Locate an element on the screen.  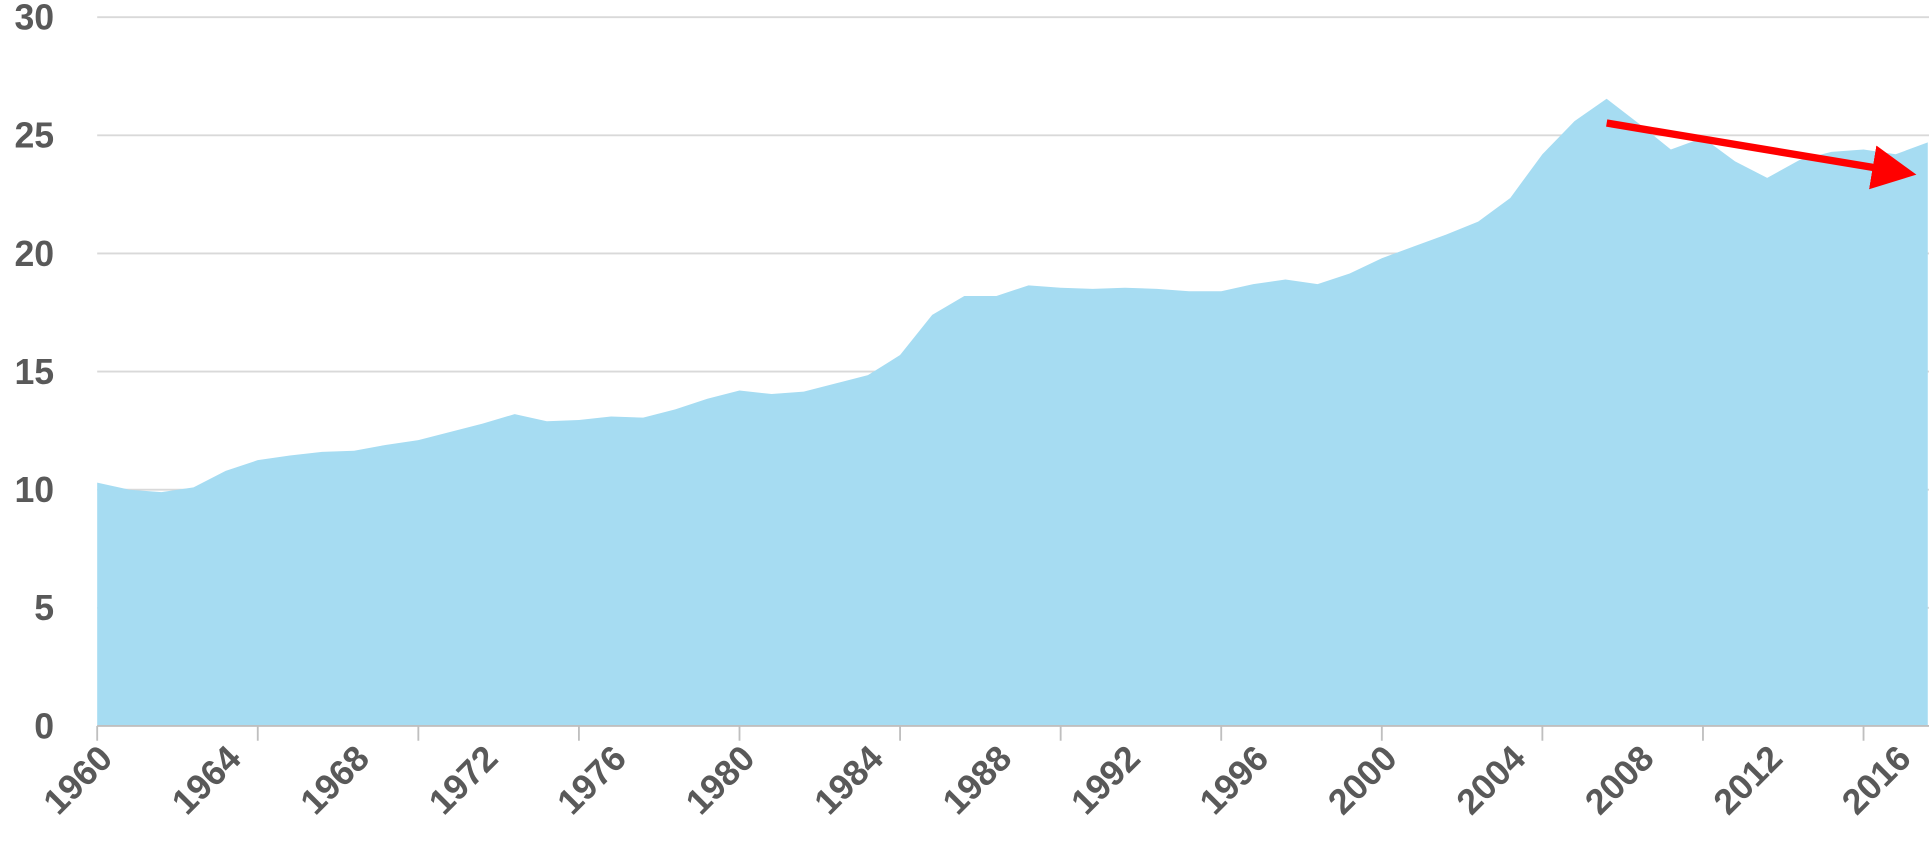
x-tick-label: 2004 is located at coordinates (1491, 780).